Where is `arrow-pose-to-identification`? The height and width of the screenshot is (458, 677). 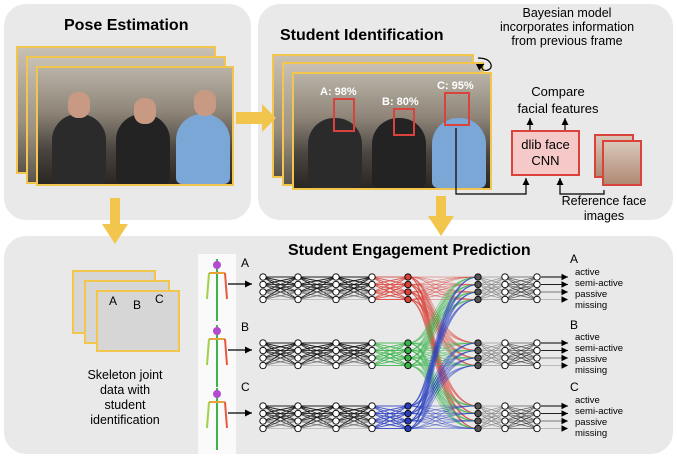
arrow-pose-to-identification is located at coordinates (256, 118).